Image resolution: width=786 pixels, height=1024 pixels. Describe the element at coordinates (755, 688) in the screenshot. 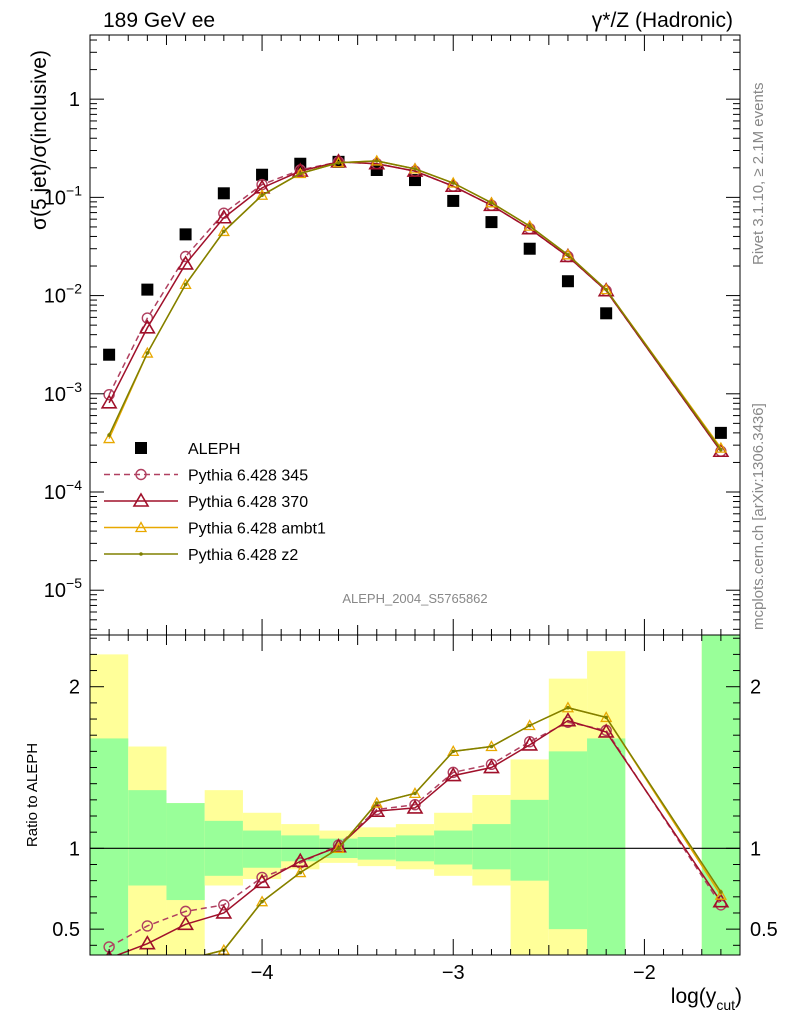

I see `ratio-y-tick-label-right: 2` at that location.